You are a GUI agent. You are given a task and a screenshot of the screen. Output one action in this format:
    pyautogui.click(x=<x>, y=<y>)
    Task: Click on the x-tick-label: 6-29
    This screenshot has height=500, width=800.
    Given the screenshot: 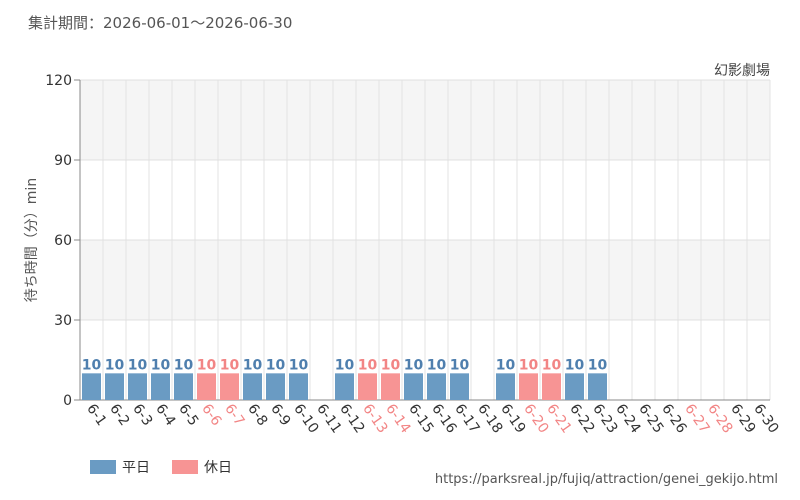 What is the action you would take?
    pyautogui.click(x=742, y=418)
    